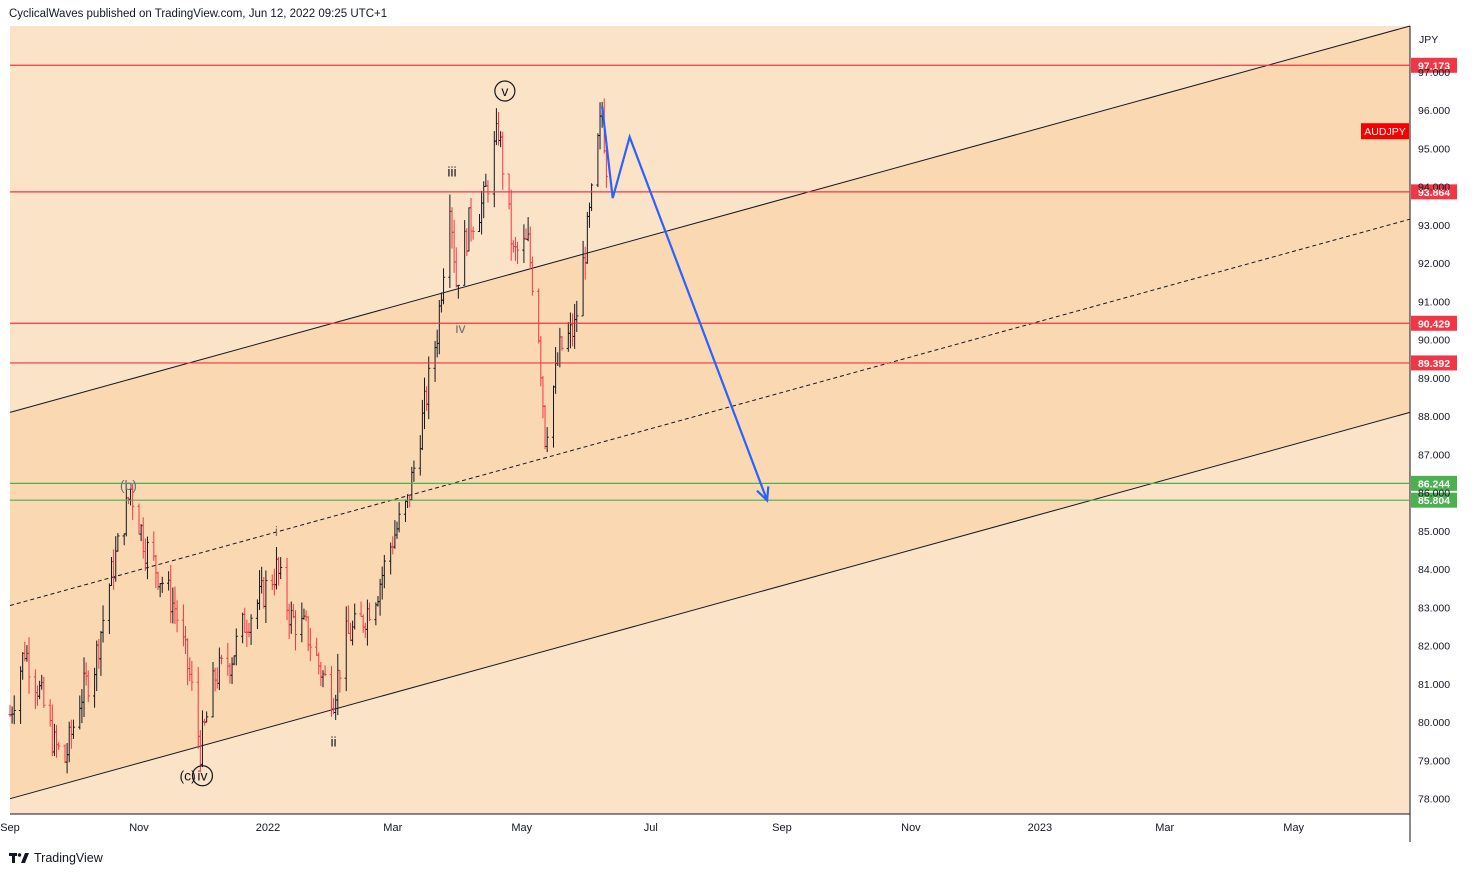  Describe the element at coordinates (1434, 455) in the screenshot. I see `y-tick-label: 87.000` at that location.